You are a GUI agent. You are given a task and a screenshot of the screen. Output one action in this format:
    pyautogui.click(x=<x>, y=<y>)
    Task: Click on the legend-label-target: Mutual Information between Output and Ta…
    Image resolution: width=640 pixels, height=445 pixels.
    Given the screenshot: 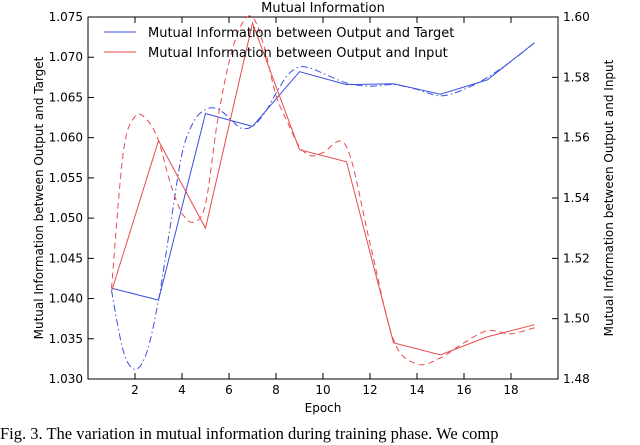 What is the action you would take?
    pyautogui.click(x=301, y=33)
    